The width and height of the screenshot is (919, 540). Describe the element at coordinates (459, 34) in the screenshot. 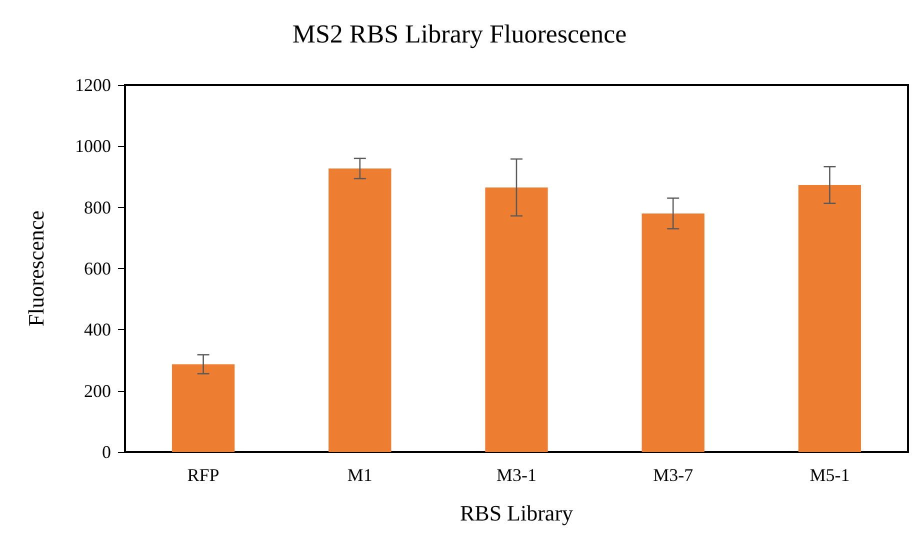

I see `chart-title: MS2 RBS Library Fluorescence` at that location.